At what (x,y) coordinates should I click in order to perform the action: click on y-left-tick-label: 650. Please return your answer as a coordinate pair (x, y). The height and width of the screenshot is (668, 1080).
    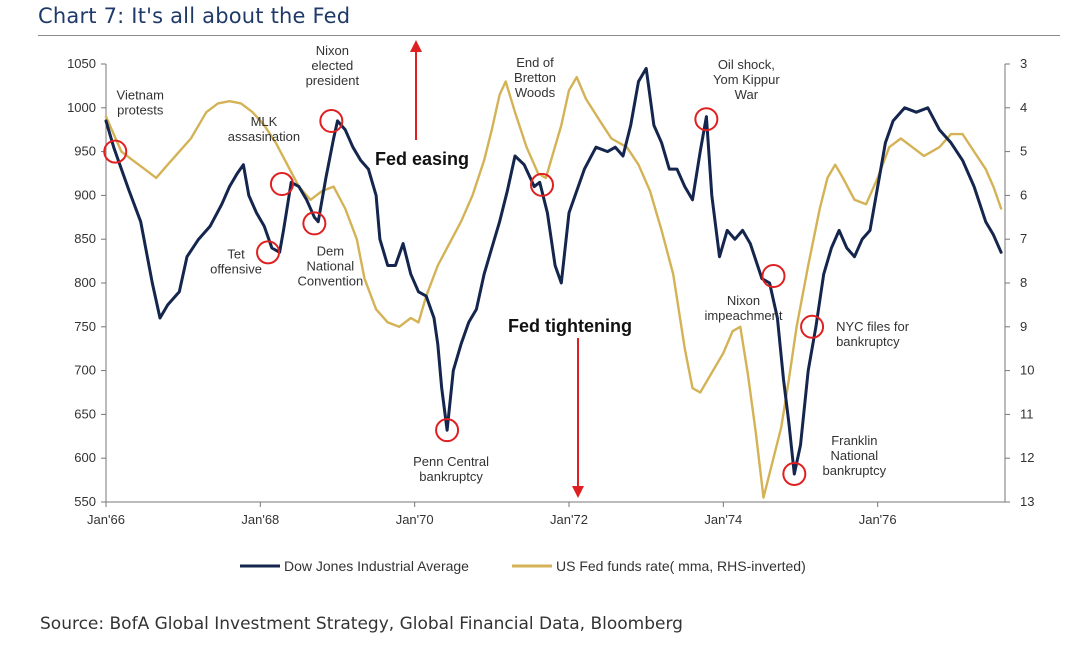
    Looking at the image, I should click on (85, 413).